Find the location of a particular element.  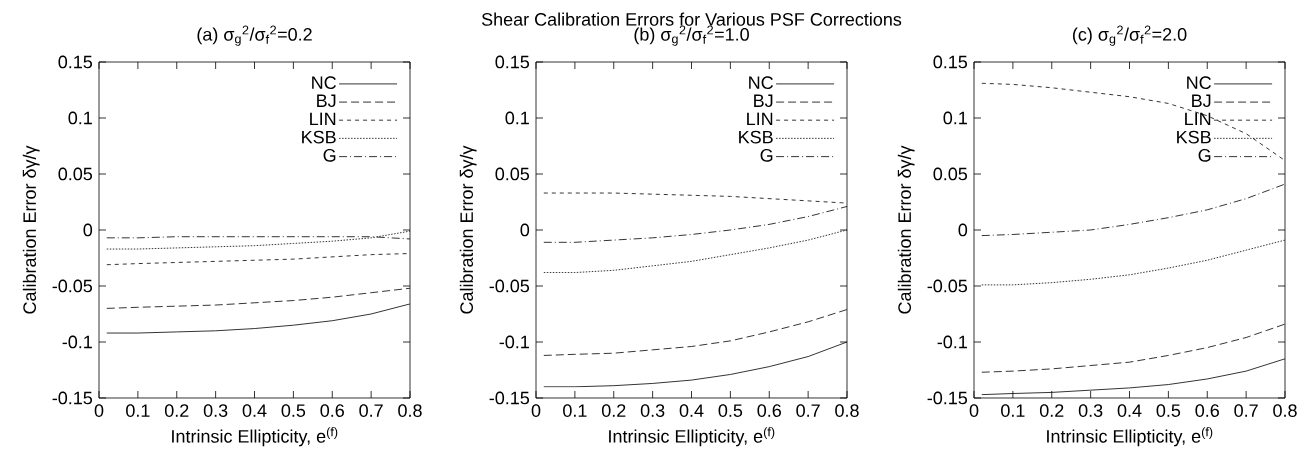

chart-subtitle: (b) σ$_{g}$$^{2}$/σ$_{f}$$^{2}$=1.0 is located at coordinates (691, 35).